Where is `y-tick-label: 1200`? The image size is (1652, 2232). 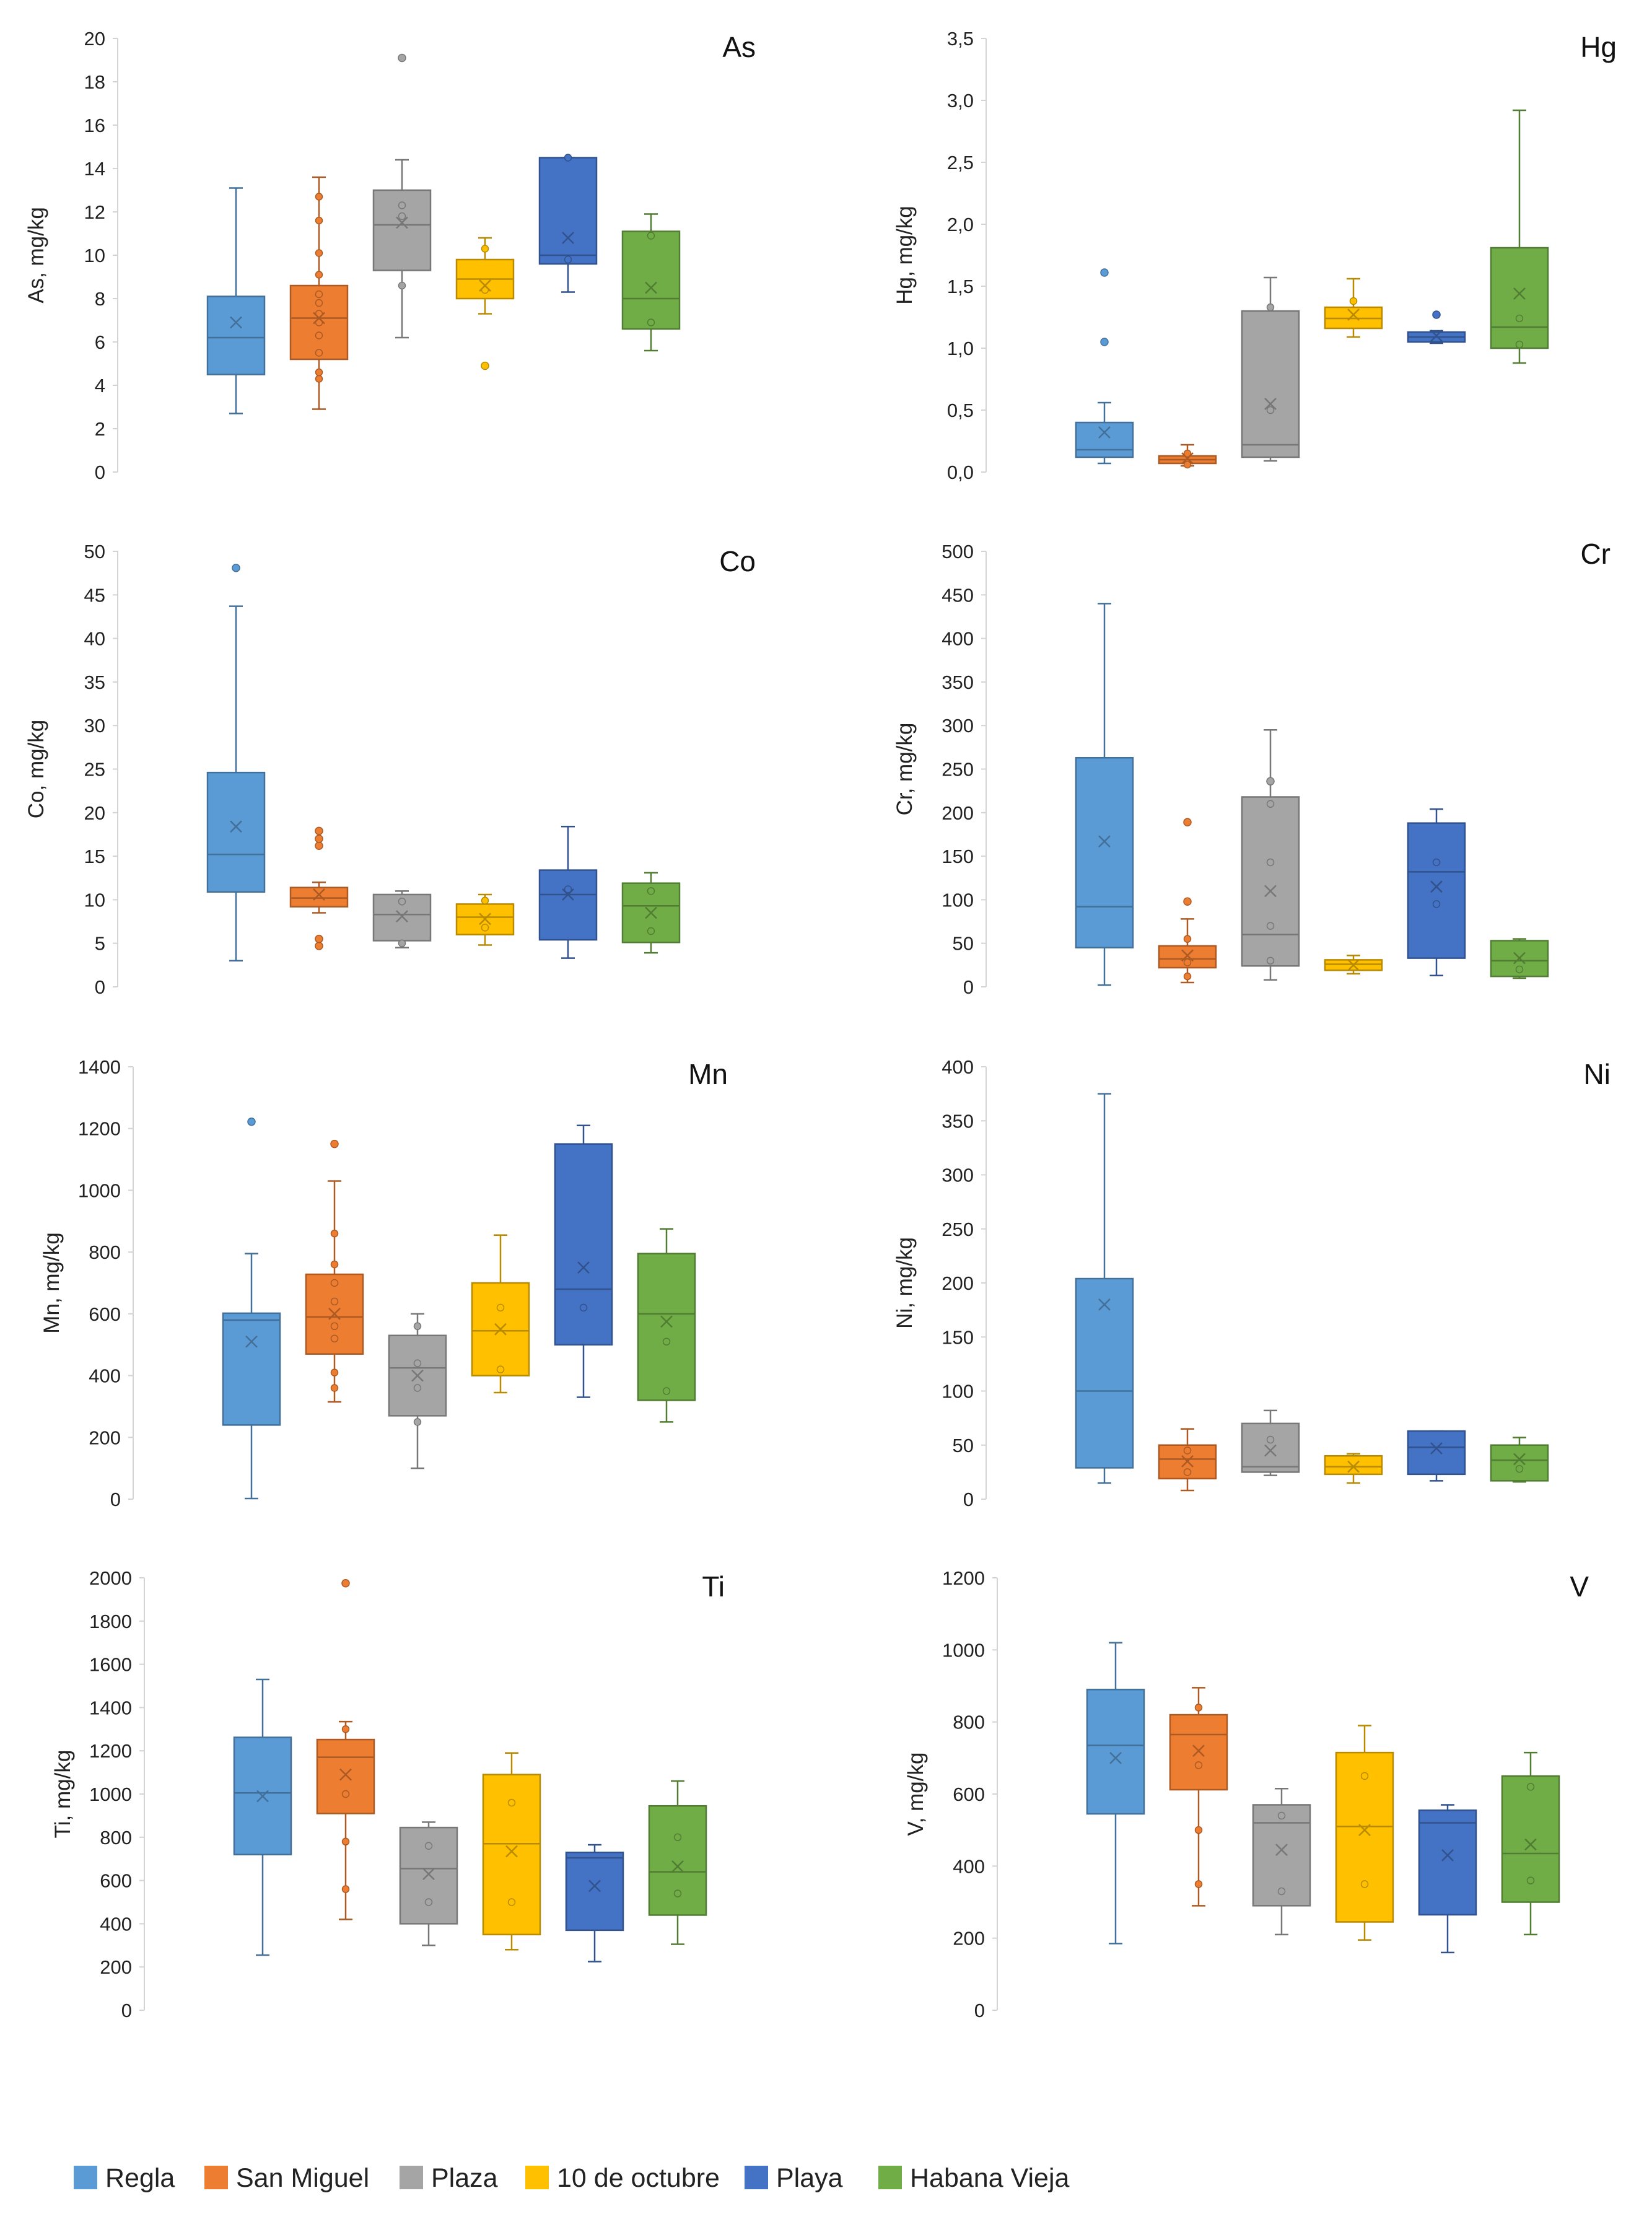 y-tick-label: 1200 is located at coordinates (99, 1129).